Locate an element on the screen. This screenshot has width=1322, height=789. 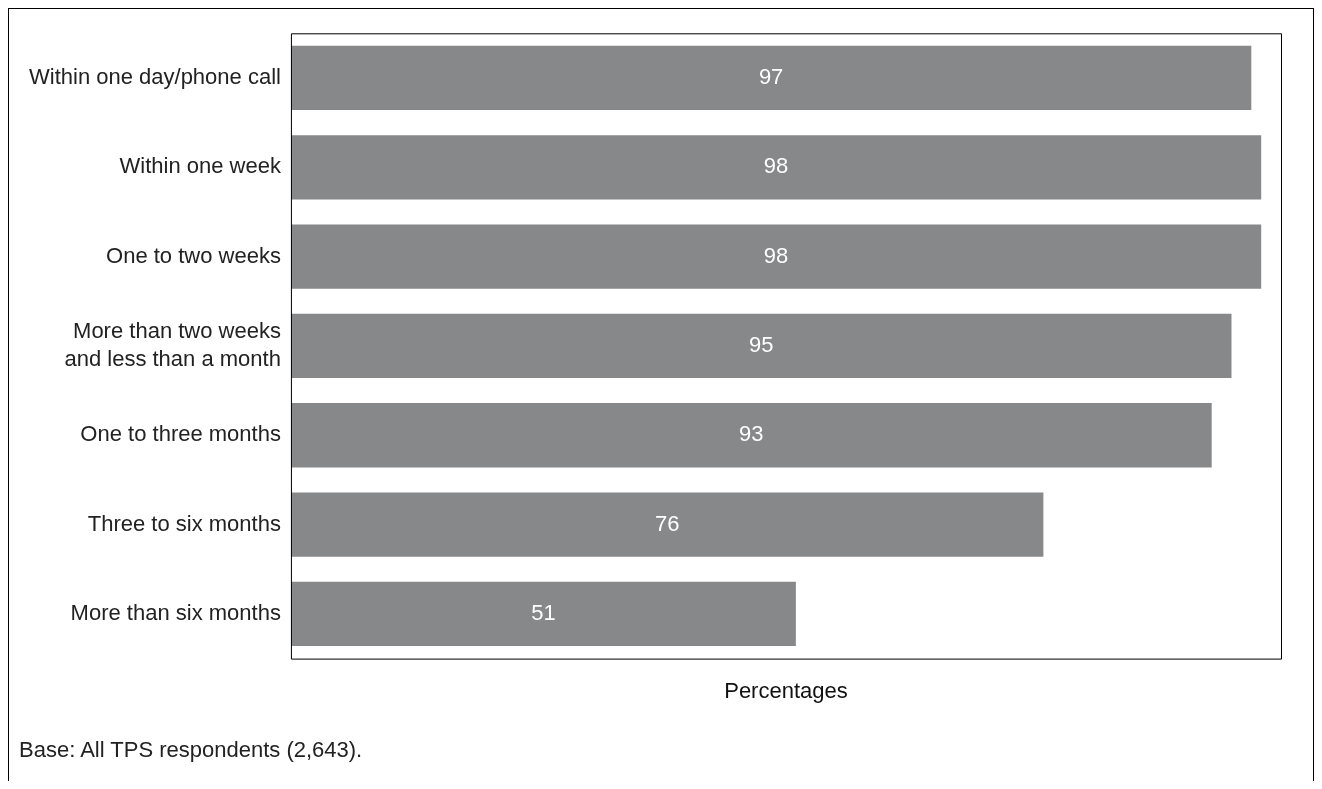
y-tick-label: More than six months is located at coordinates (175, 612).